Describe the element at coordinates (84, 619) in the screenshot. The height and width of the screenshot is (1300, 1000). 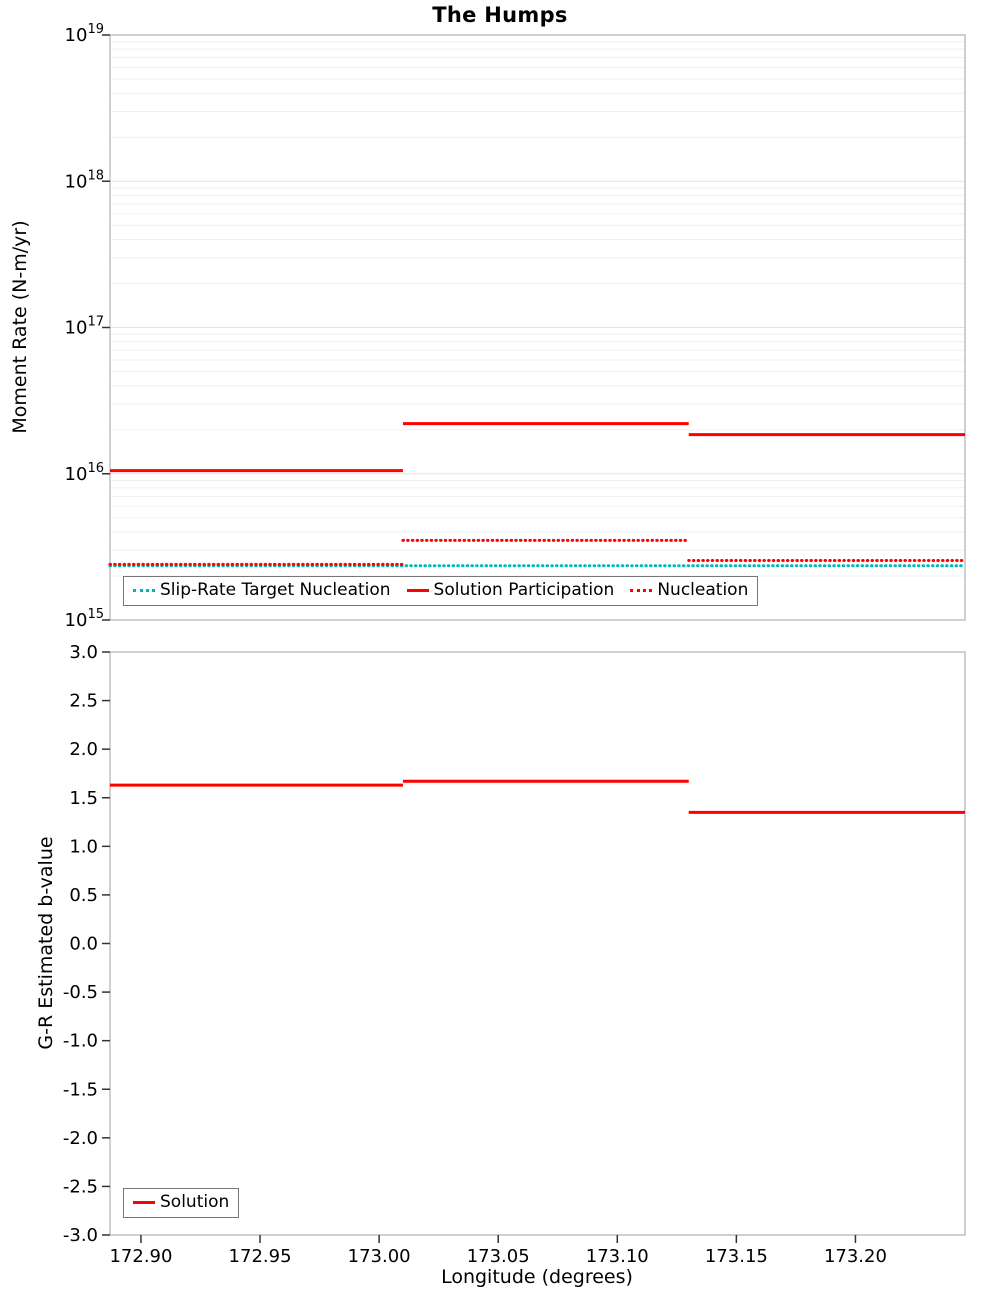
I see `y-tick-label: 1015` at that location.